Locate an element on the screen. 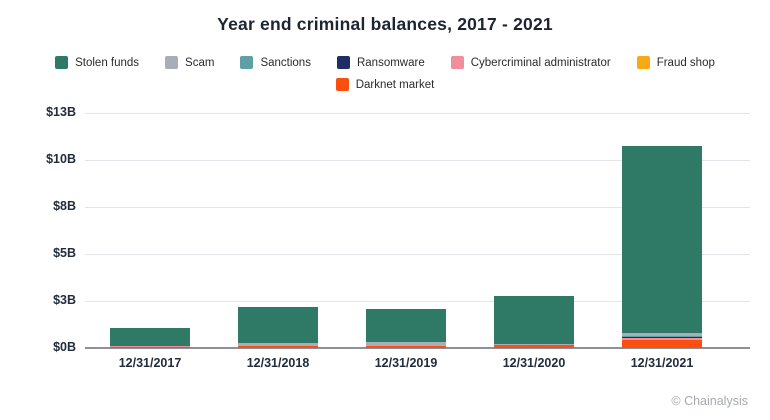 This screenshot has width=770, height=420. bar-segment-scam-12-31-2018 is located at coordinates (278, 344).